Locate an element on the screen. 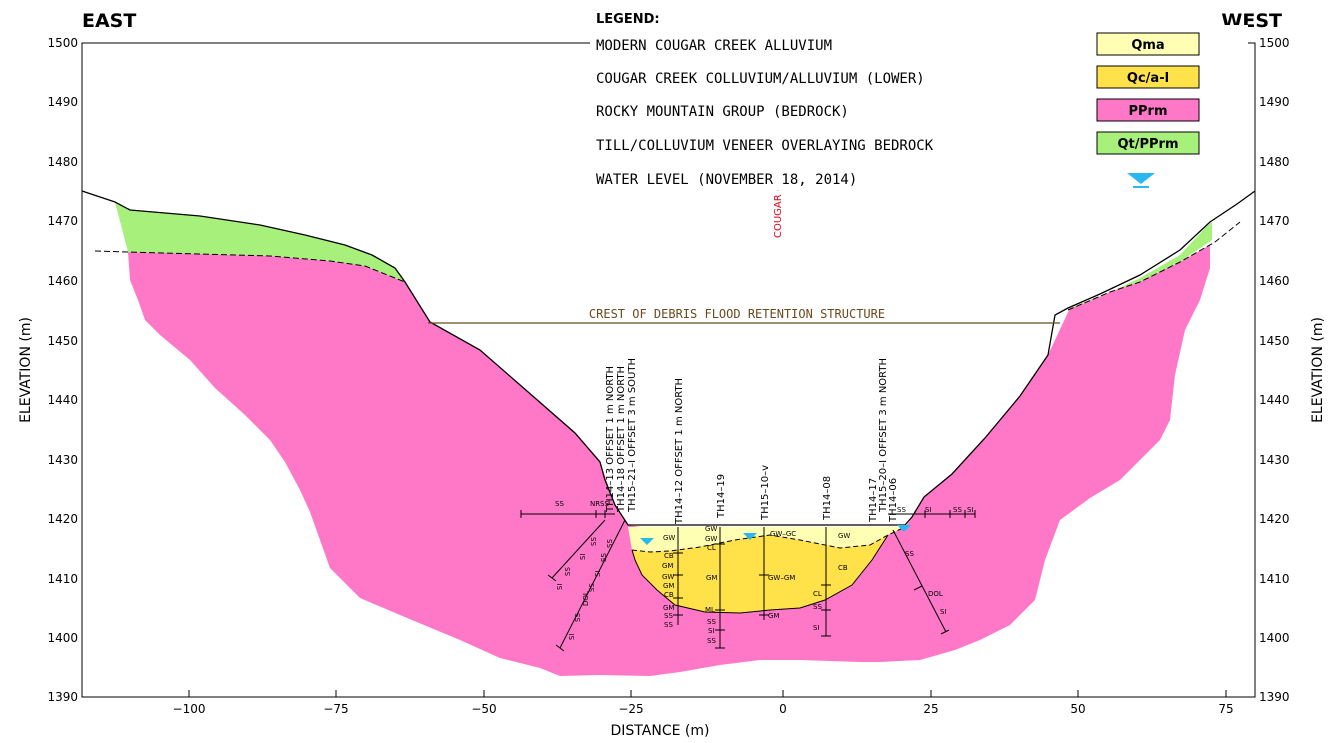 This screenshot has height=743, width=1337. legend-heading: LEGEND: is located at coordinates (628, 19).